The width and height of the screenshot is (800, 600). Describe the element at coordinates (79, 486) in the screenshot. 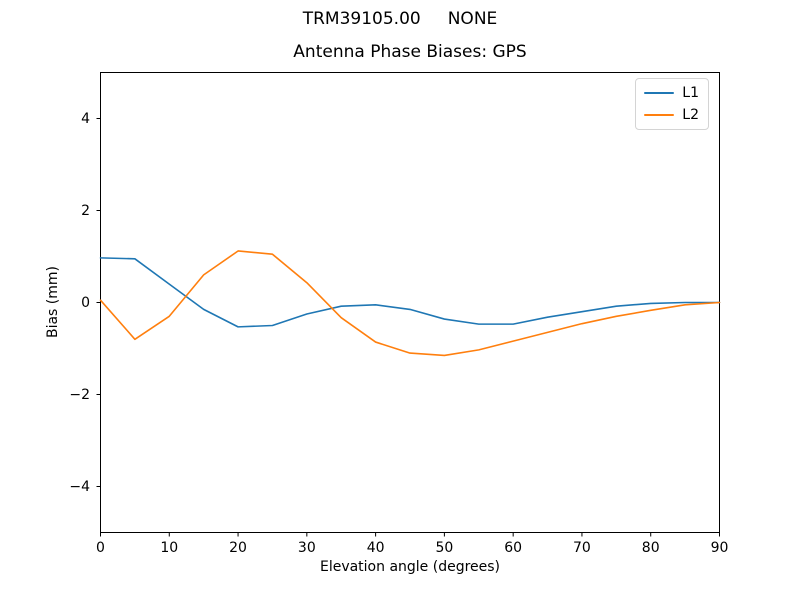

I see `y-tick-label: −4` at that location.